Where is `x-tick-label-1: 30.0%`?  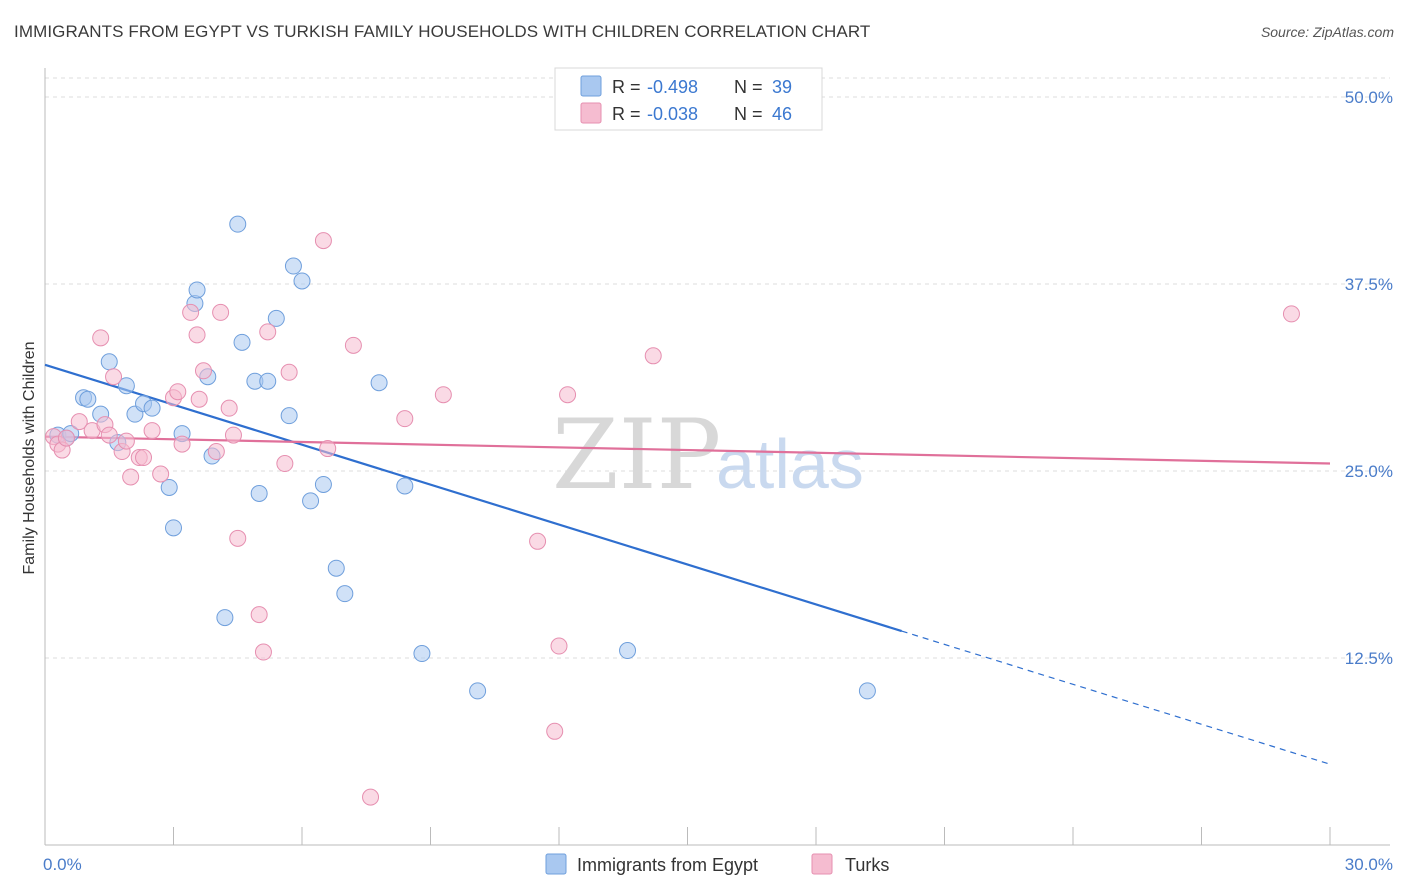
x-tick-label-1: 30.0% is located at coordinates (1369, 864).